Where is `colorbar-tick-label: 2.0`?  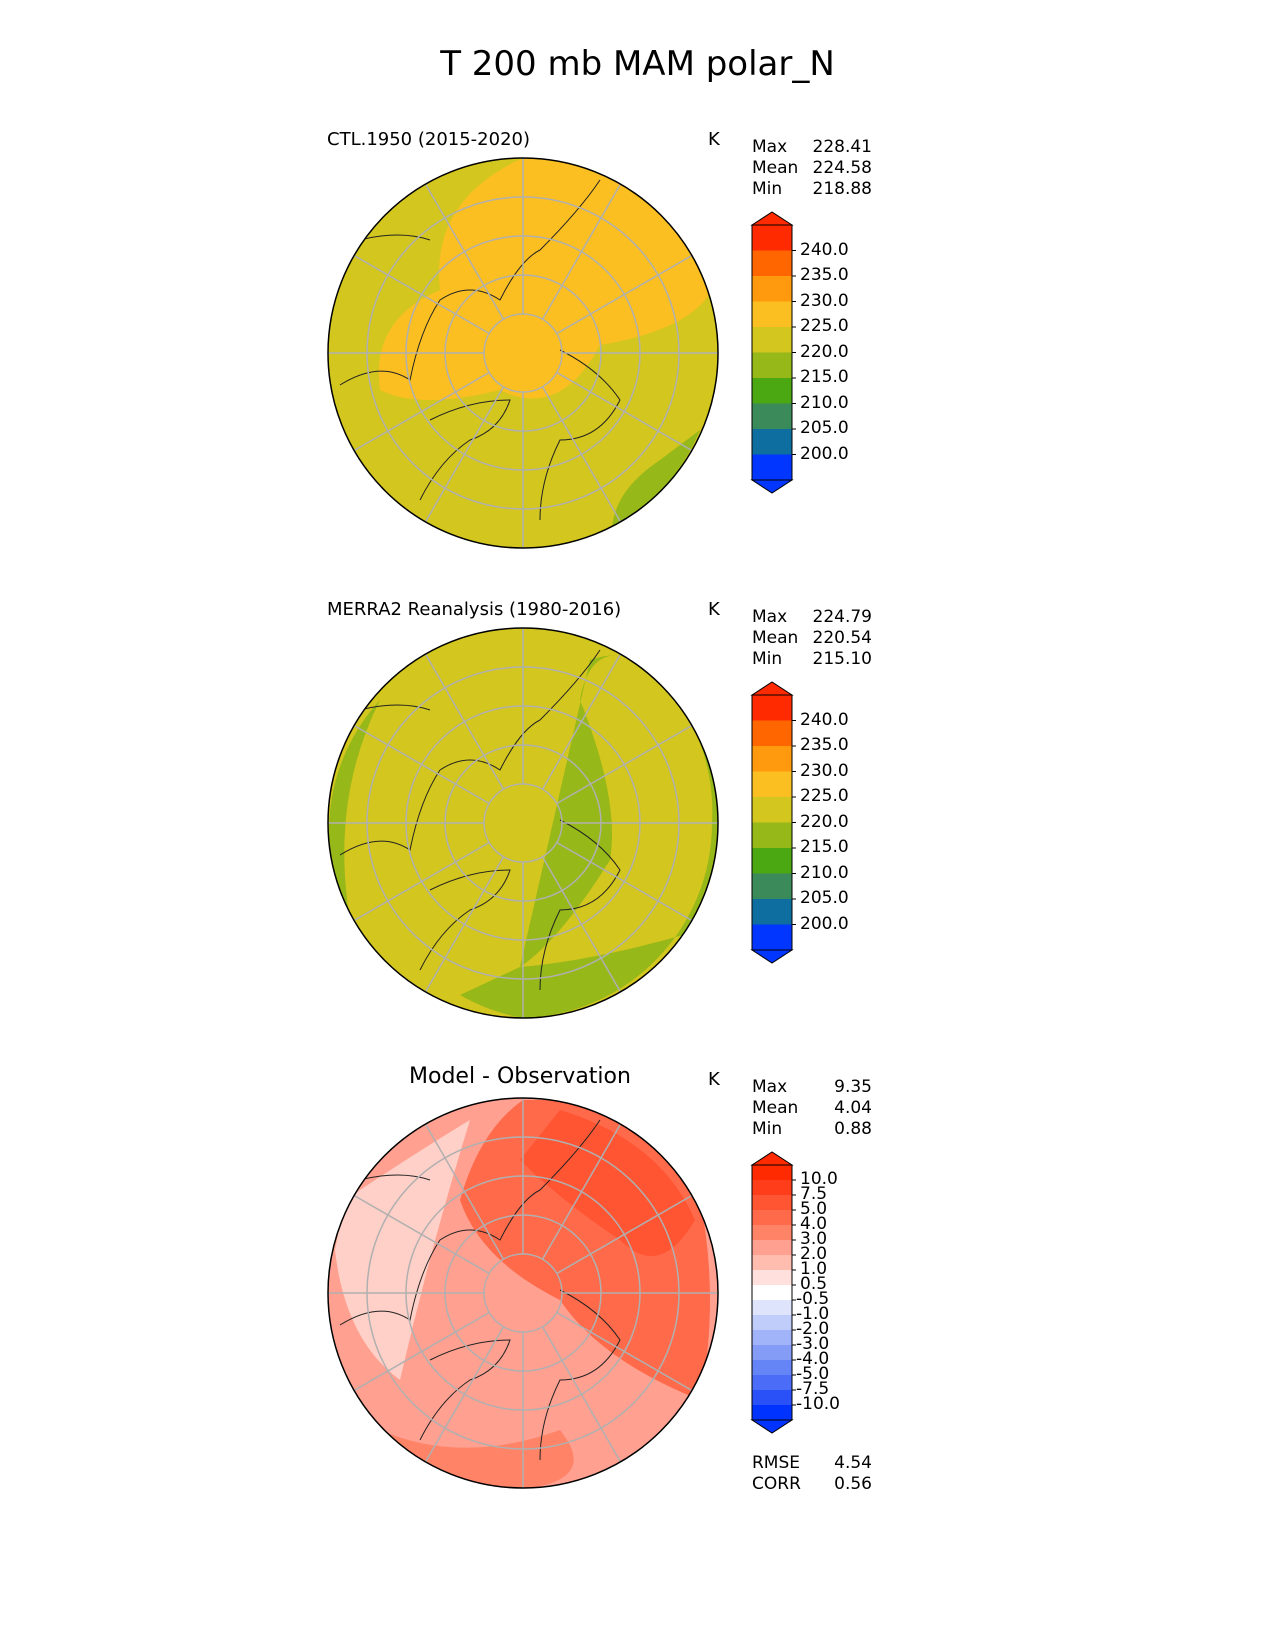 colorbar-tick-label: 2.0 is located at coordinates (814, 1254).